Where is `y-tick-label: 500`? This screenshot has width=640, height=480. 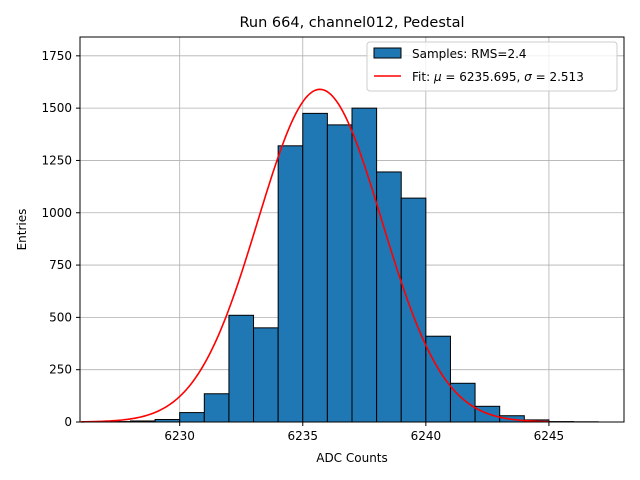 y-tick-label: 500 is located at coordinates (60, 317).